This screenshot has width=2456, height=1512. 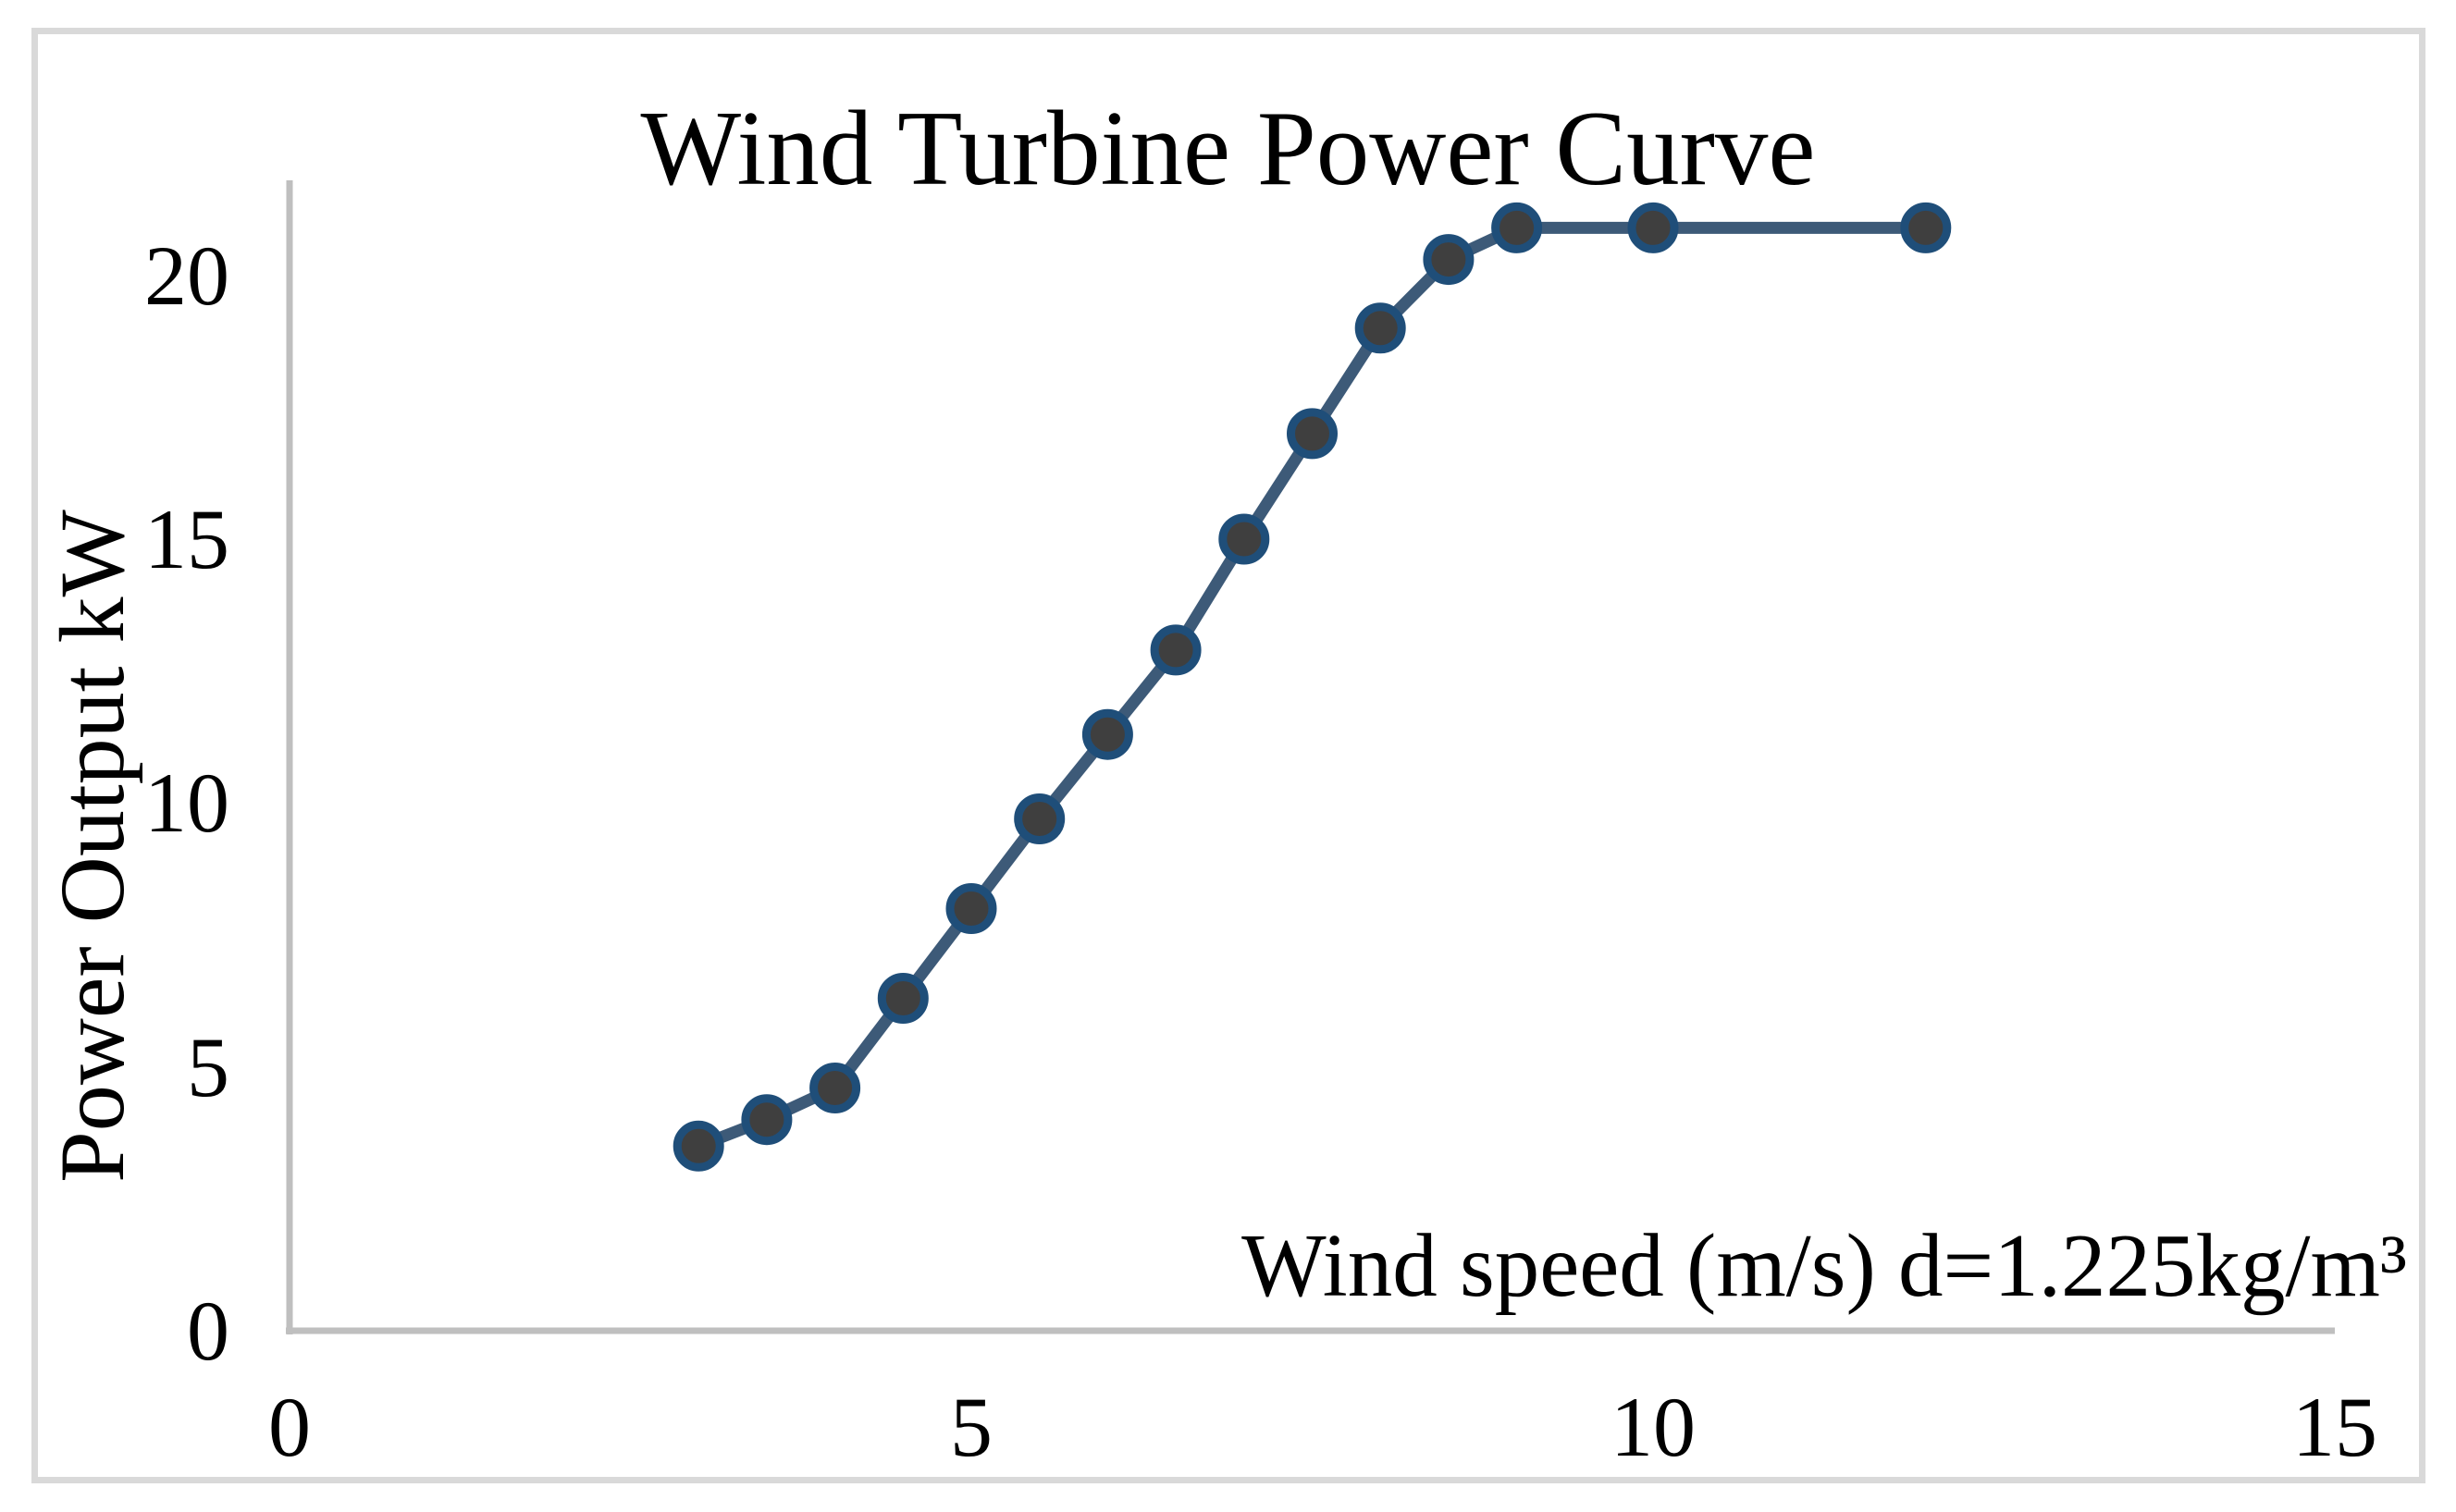 I want to click on y-tick-label: 20, so click(x=186, y=275).